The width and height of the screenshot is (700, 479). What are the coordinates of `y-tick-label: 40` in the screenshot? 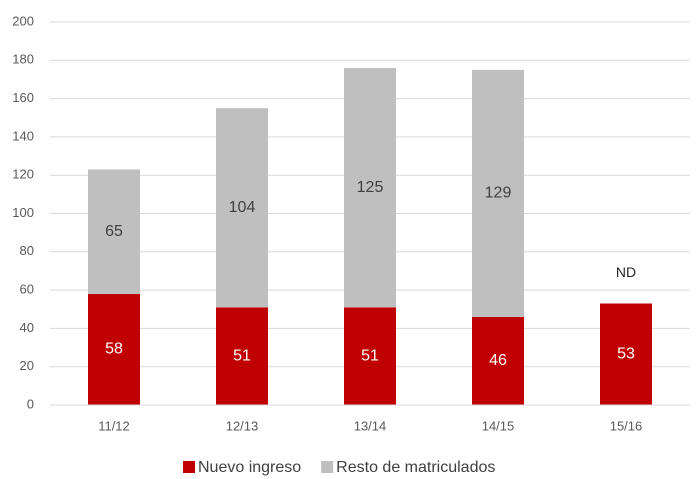 It's located at (27, 327).